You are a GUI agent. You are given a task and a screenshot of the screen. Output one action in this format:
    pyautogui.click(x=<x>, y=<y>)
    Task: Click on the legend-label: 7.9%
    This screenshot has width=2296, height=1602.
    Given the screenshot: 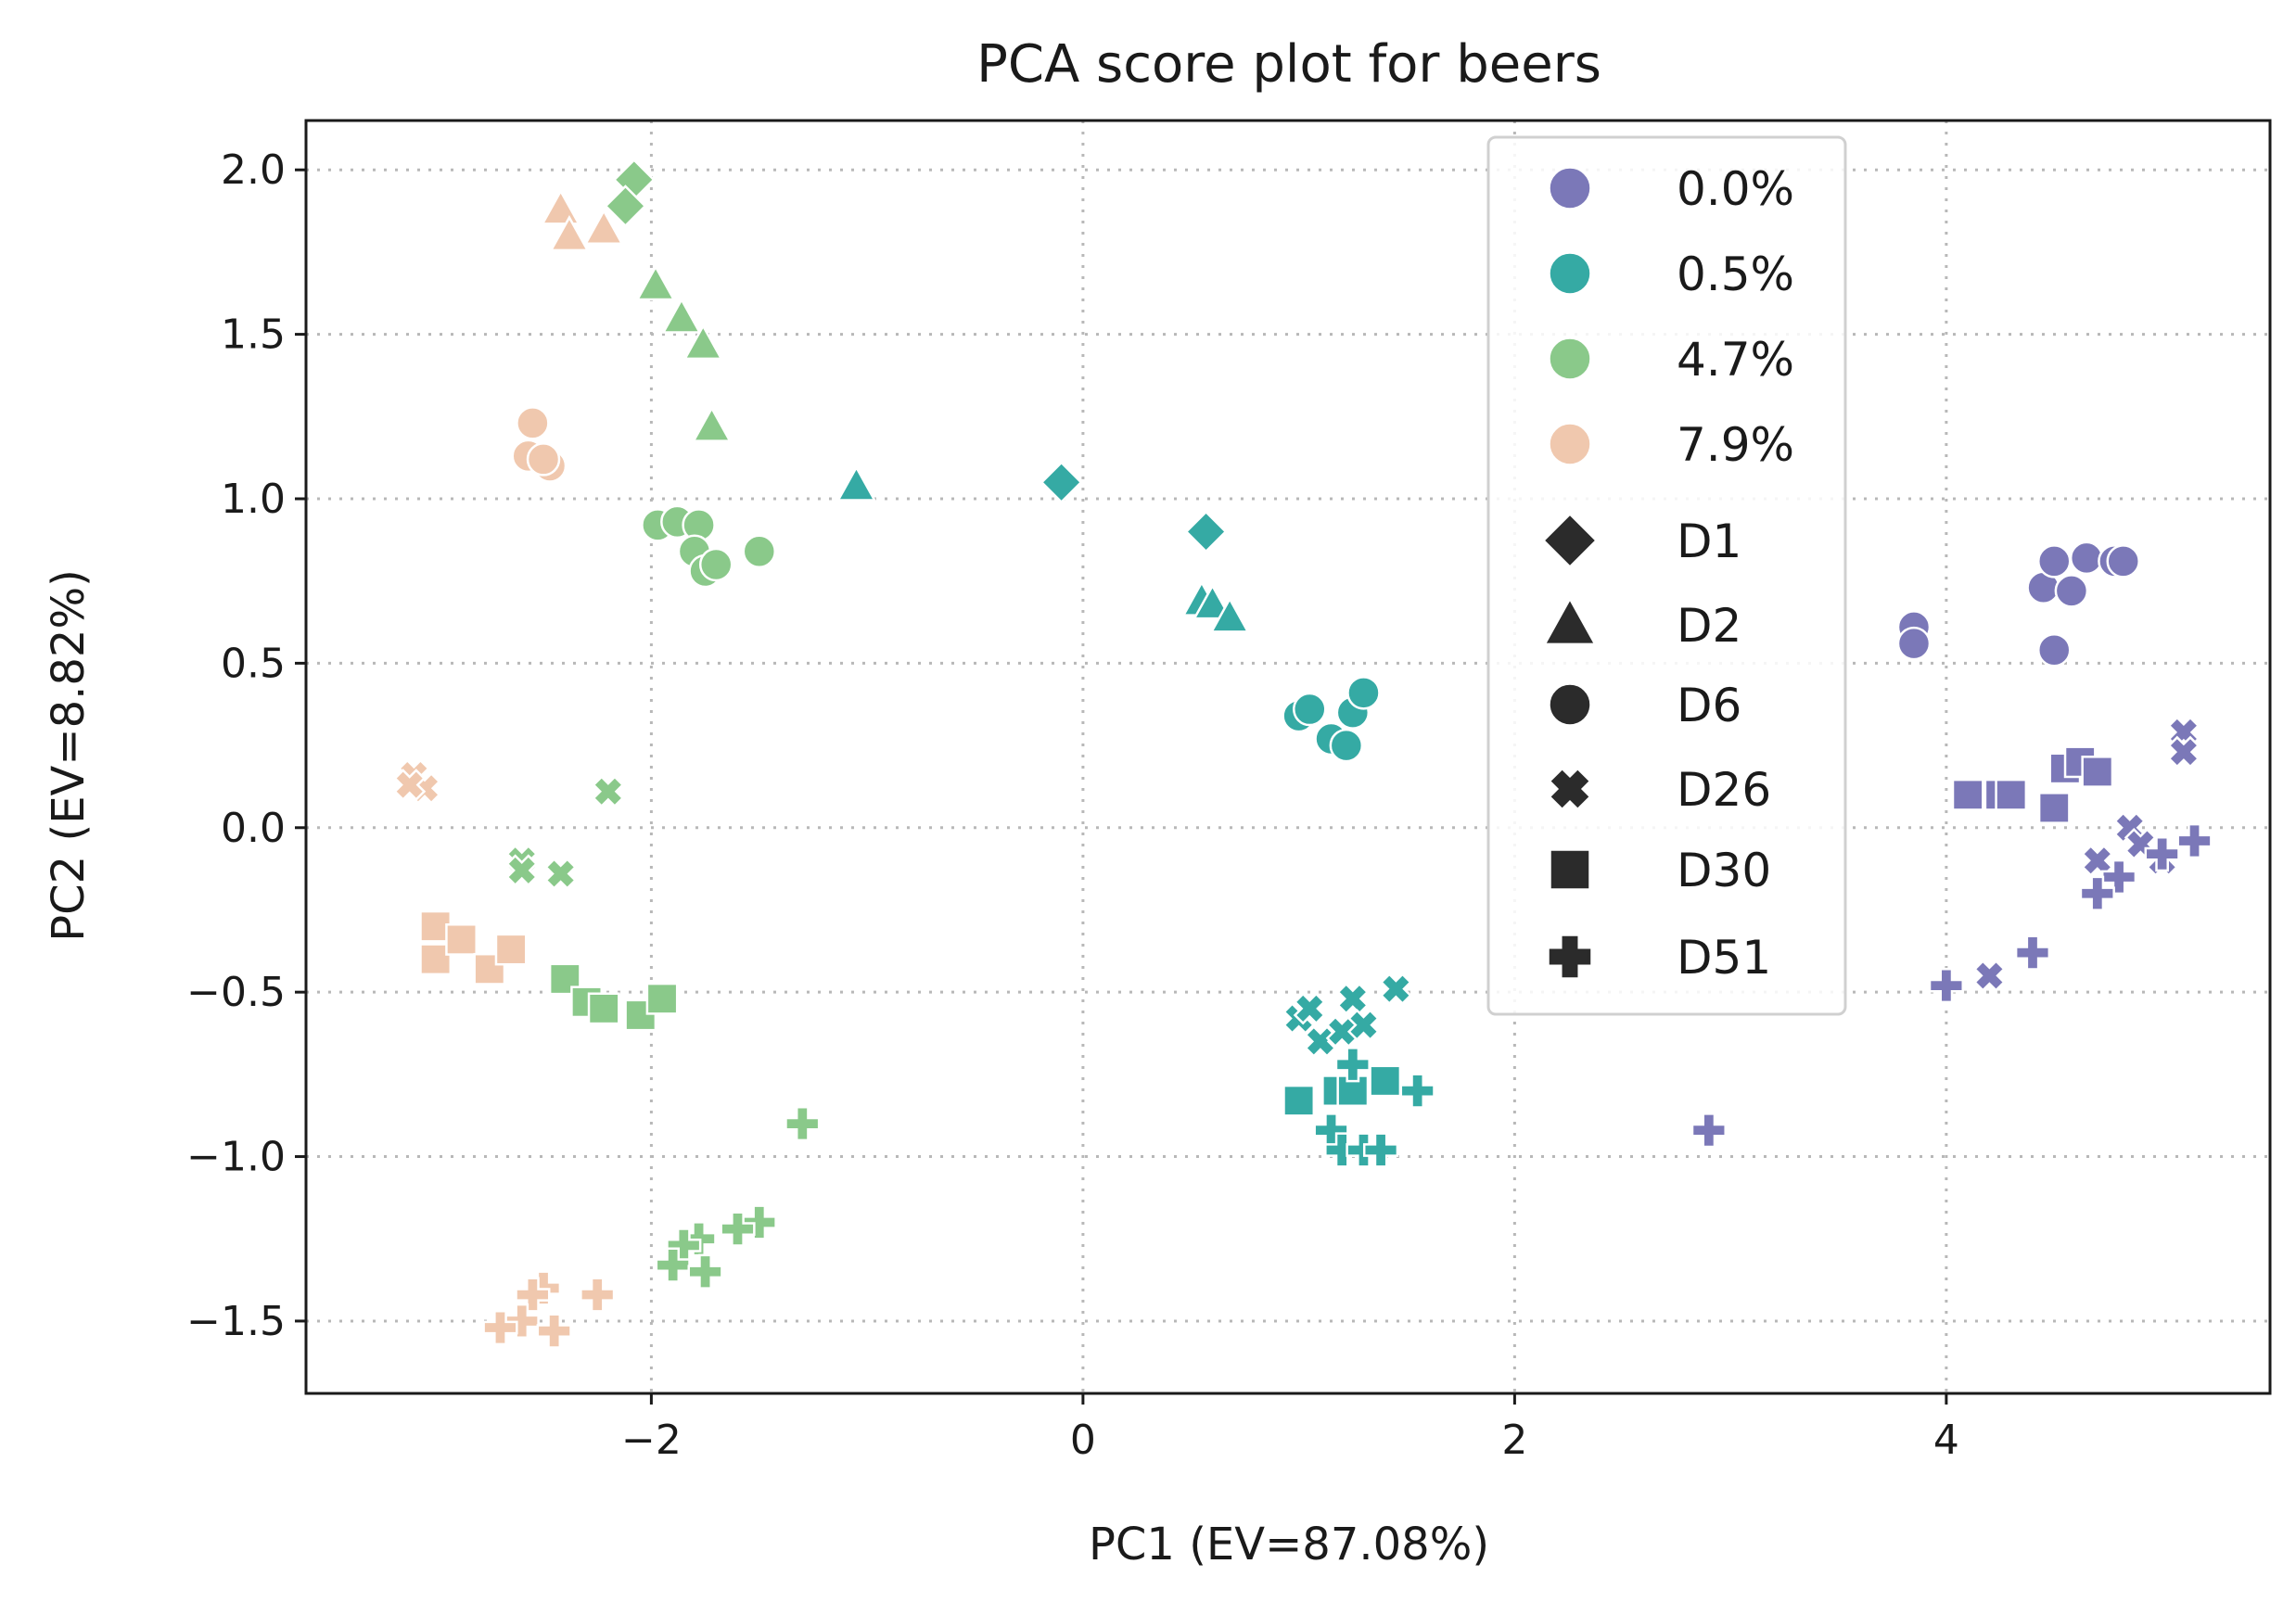 What is the action you would take?
    pyautogui.click(x=1735, y=445)
    